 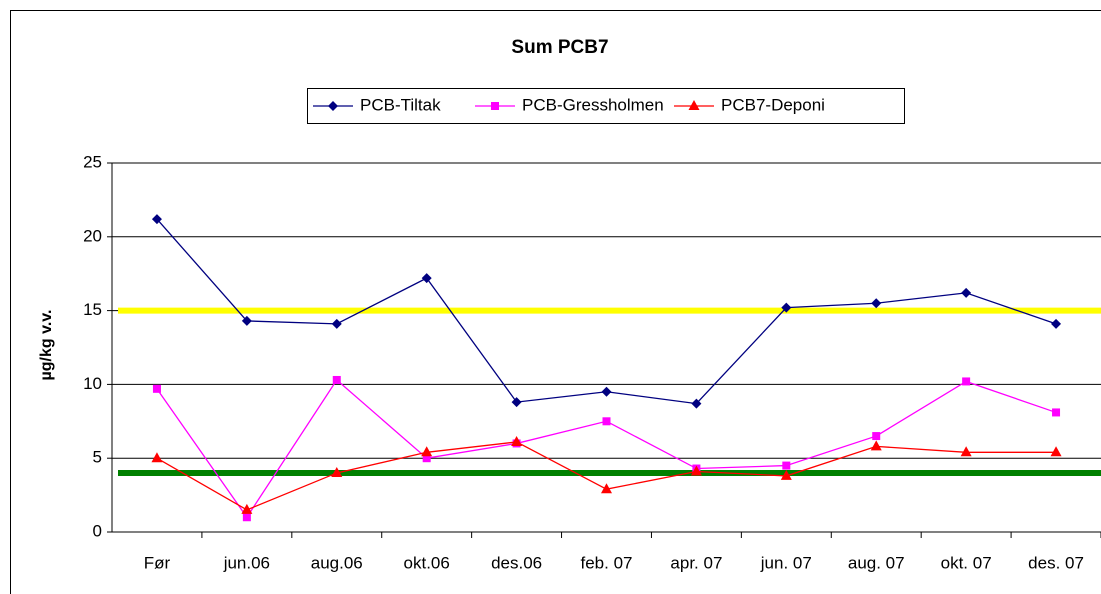 What do you see at coordinates (1056, 562) in the screenshot?
I see `x-tick-label: des. 07` at bounding box center [1056, 562].